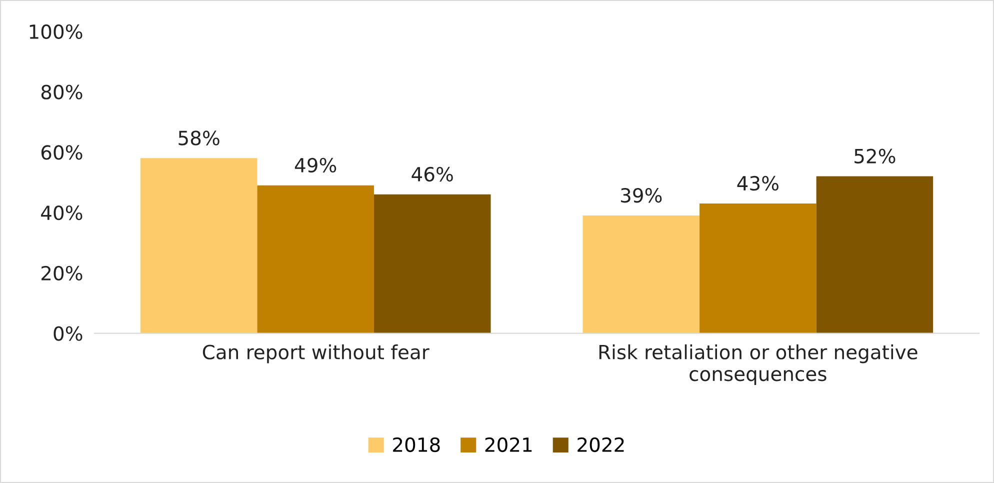 Image resolution: width=994 pixels, height=483 pixels. What do you see at coordinates (316, 354) in the screenshot?
I see `x-tick-label: Can report without fear` at bounding box center [316, 354].